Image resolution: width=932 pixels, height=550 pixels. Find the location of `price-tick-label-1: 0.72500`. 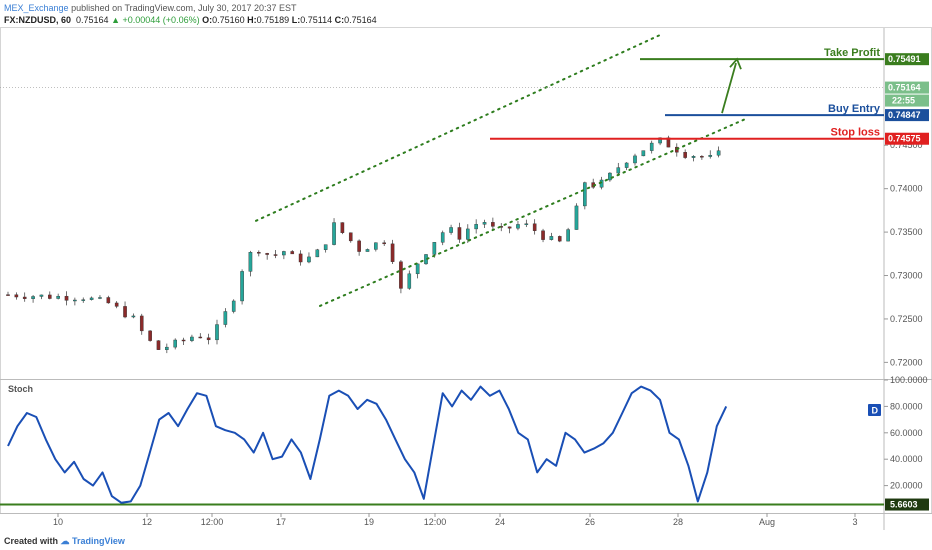

price-tick-label-1: 0.72500 is located at coordinates (906, 319).